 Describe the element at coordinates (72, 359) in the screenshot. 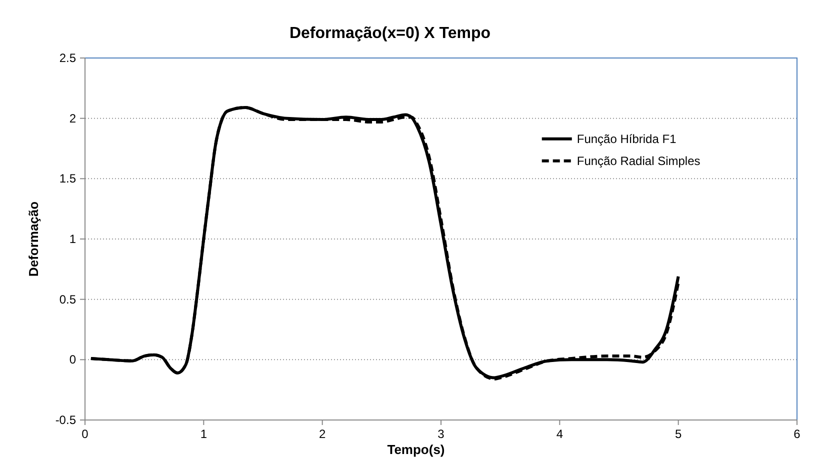

I see `y-tick-label: 0` at that location.